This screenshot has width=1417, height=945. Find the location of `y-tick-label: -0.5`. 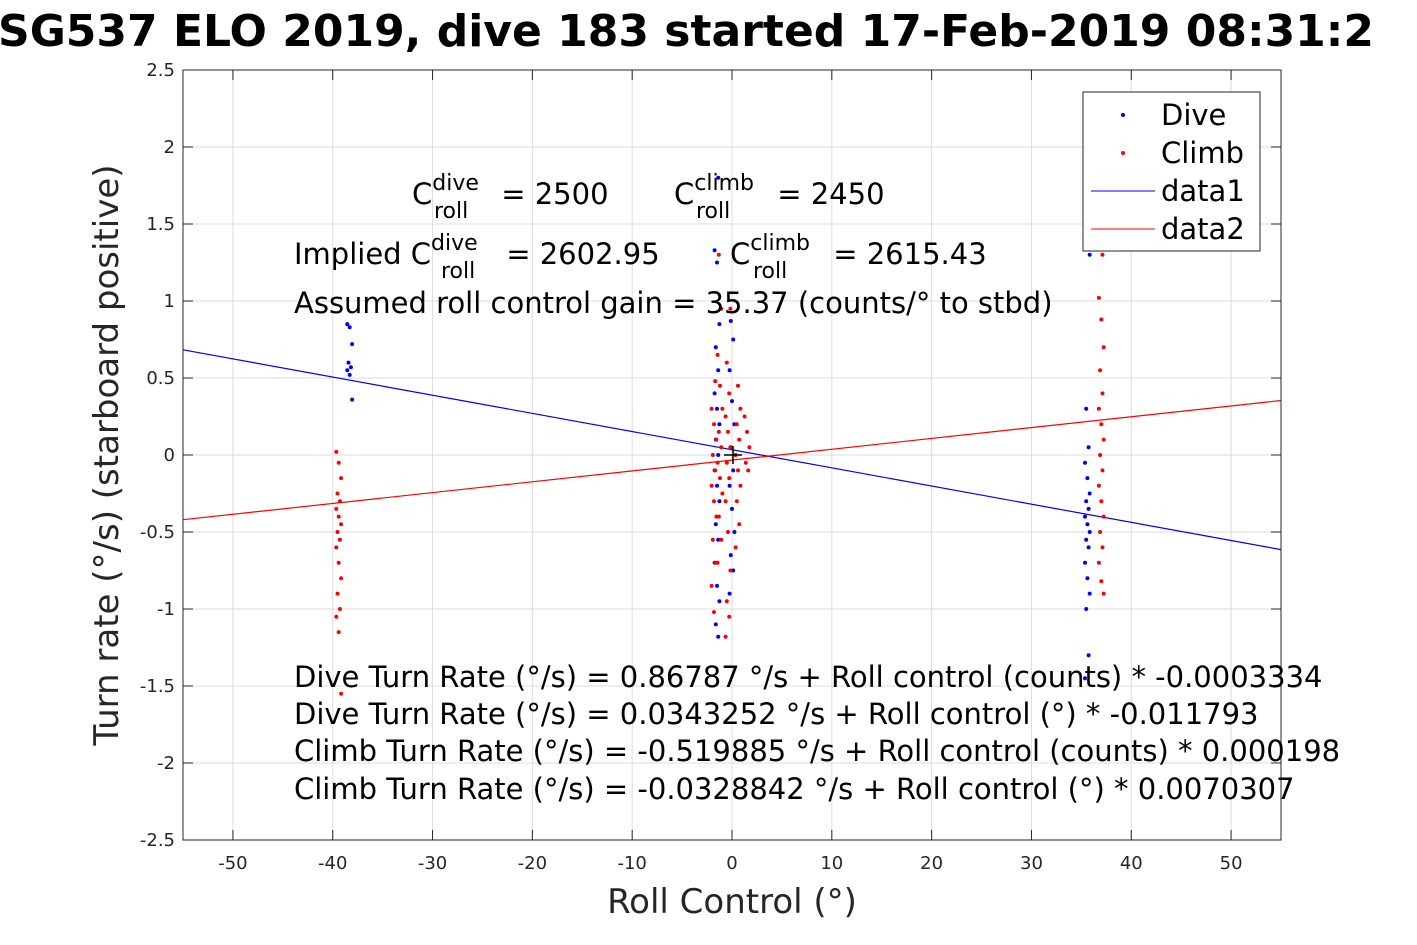

y-tick-label: -0.5 is located at coordinates (157, 532).